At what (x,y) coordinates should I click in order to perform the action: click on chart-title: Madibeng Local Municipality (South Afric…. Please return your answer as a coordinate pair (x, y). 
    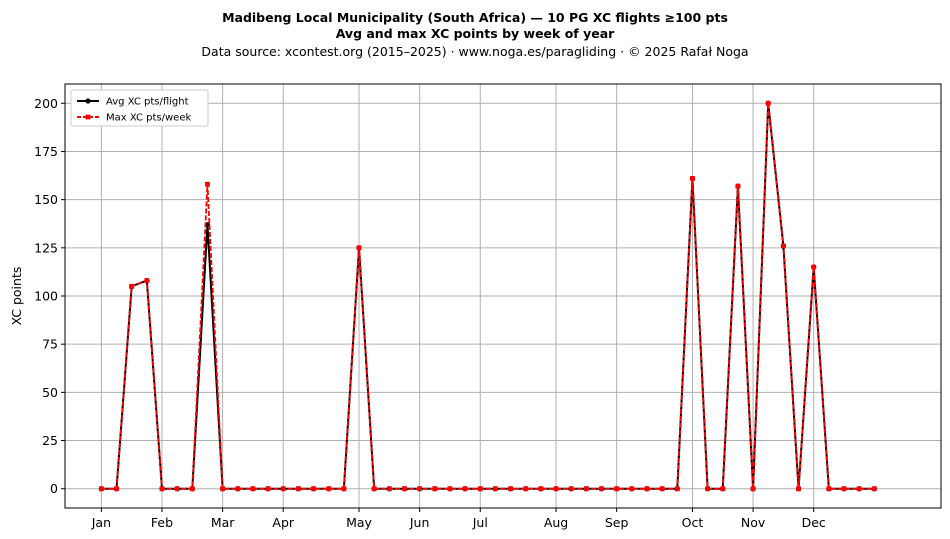
    Looking at the image, I should click on (475, 17).